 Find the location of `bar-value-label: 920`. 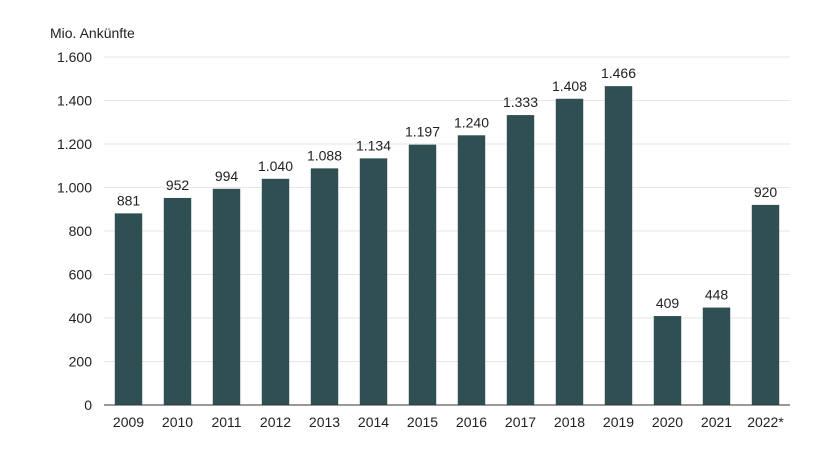

bar-value-label: 920 is located at coordinates (766, 192).